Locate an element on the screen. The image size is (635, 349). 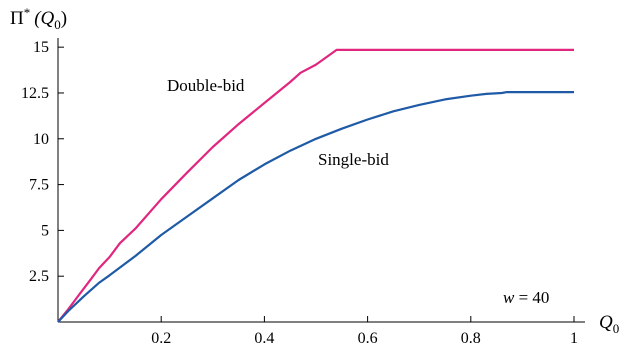
y-tick-label: 2.5 is located at coordinates (39, 276).